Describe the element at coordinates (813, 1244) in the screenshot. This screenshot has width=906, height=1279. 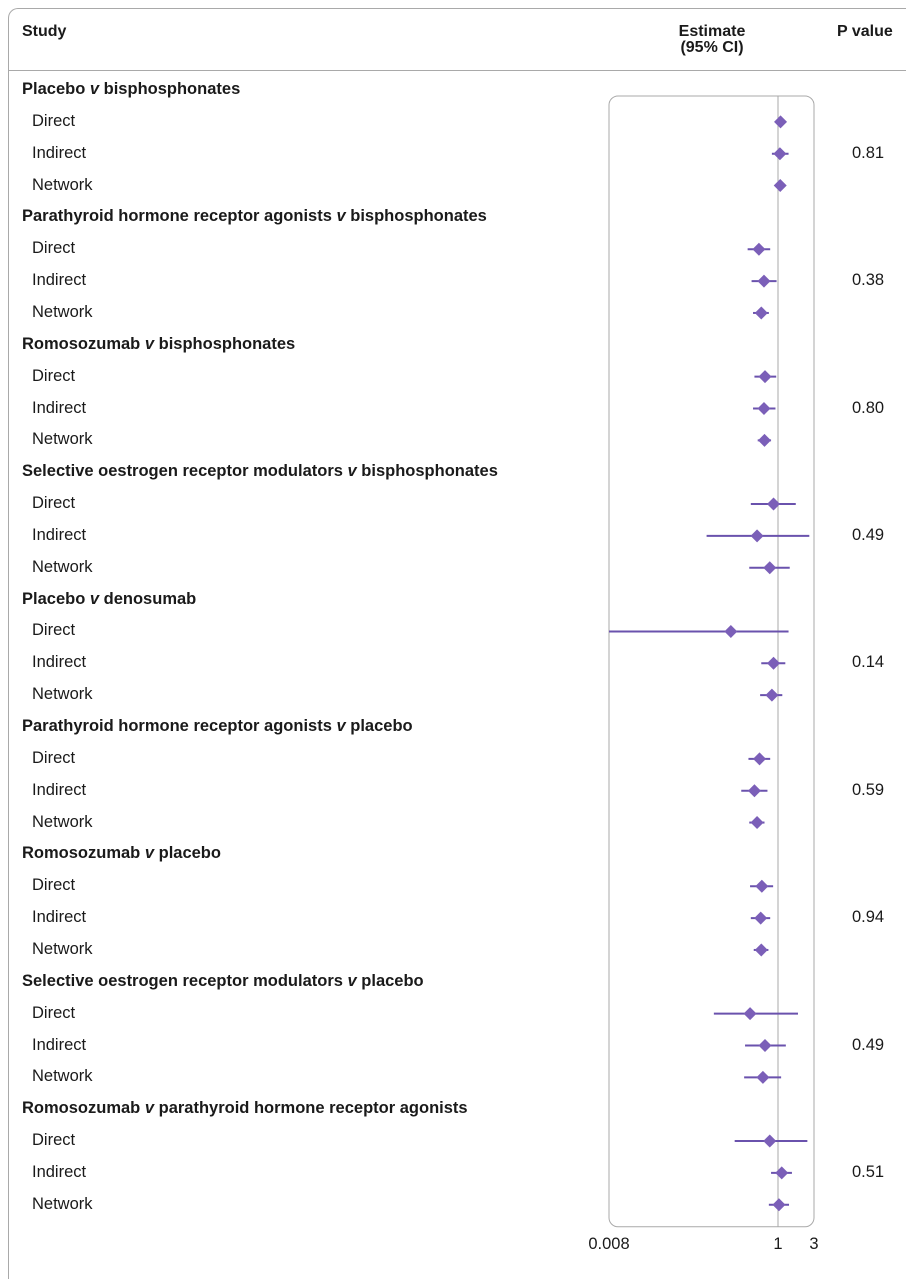
I see `x-tick-label: 3` at that location.